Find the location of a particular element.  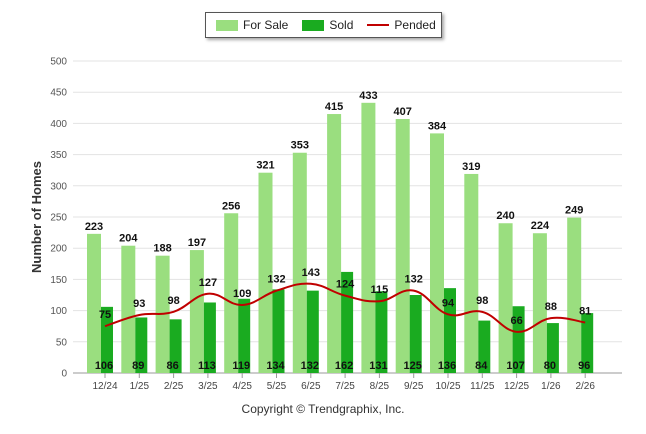

legend-item-for-sale: For Sale is located at coordinates (252, 25).